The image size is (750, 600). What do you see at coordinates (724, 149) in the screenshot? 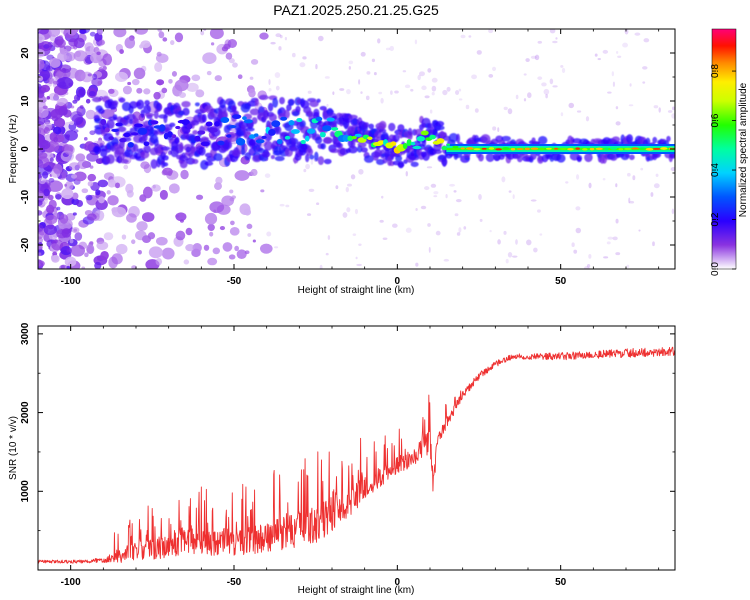
I see `colorbar-frame` at bounding box center [724, 149].